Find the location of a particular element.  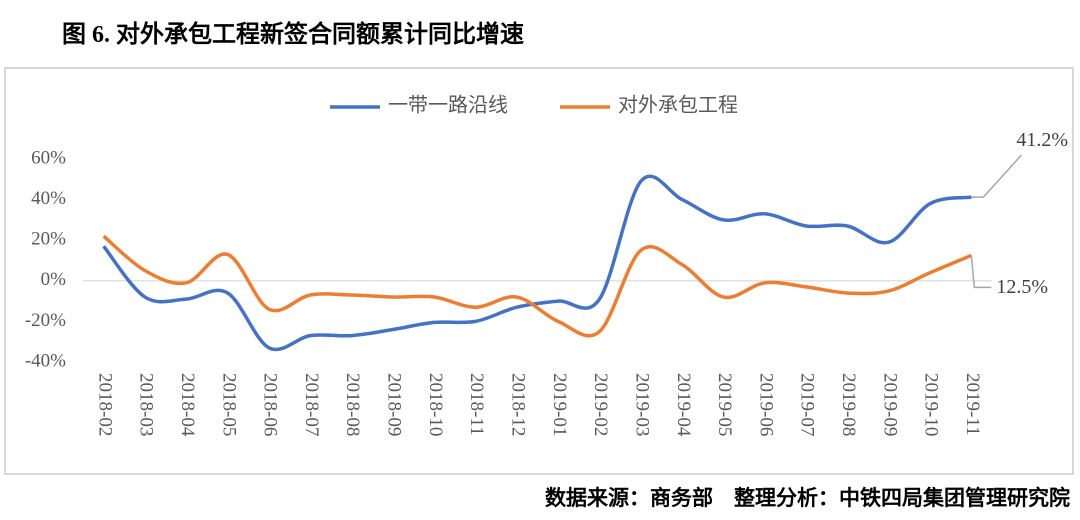

x-tick-label: 2019-05 is located at coordinates (724, 404).